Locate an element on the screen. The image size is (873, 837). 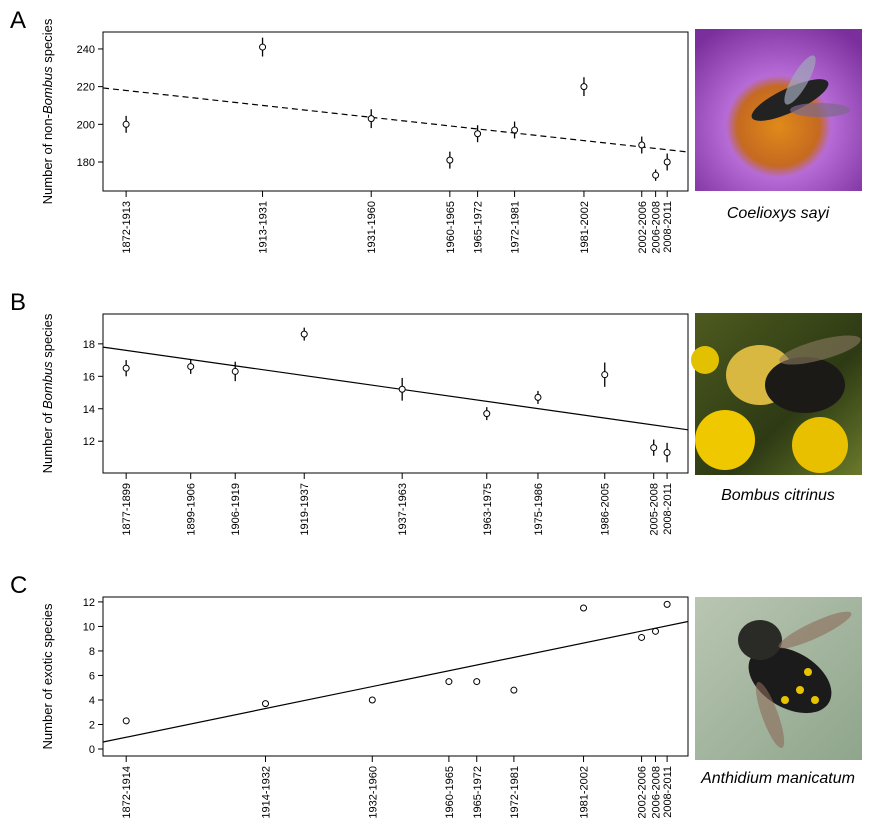
x-tick-label: 1986-2005 is located at coordinates (606, 509).